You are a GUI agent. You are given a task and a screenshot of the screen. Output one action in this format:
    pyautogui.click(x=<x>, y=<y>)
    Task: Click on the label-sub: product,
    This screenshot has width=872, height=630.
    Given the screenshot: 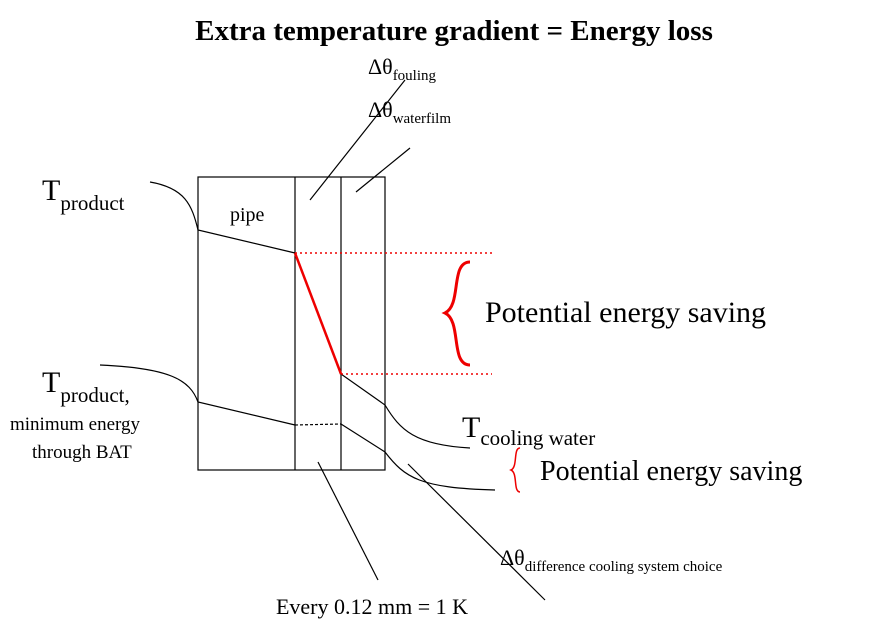 What is the action you would take?
    pyautogui.click(x=94, y=395)
    